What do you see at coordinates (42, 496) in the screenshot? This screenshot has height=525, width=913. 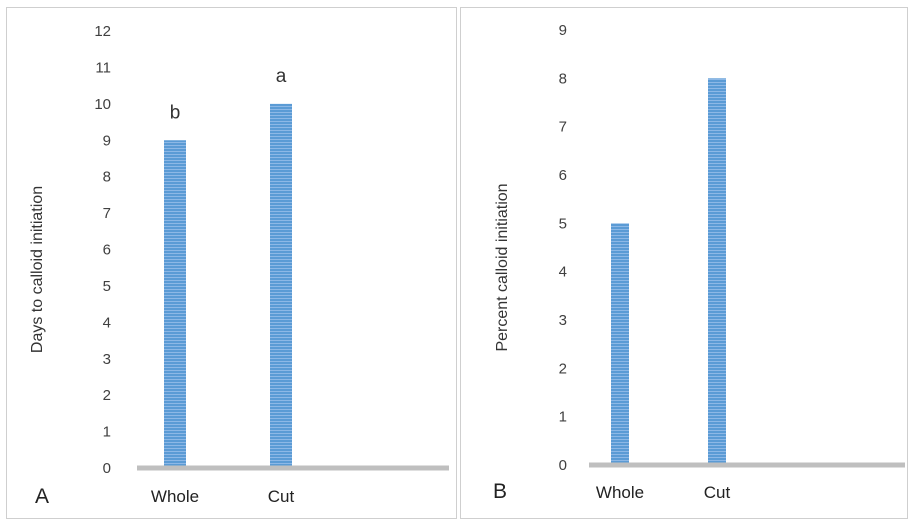 I see `panel-label: A` at bounding box center [42, 496].